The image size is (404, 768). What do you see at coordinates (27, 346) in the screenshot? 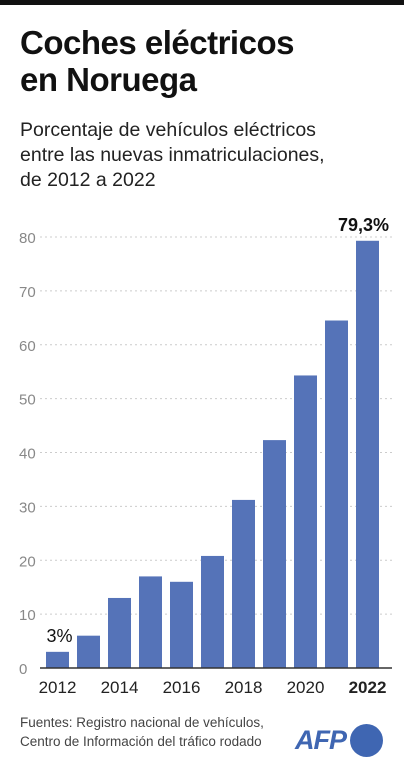
I see `y-tick-label-60: 60` at bounding box center [27, 346].